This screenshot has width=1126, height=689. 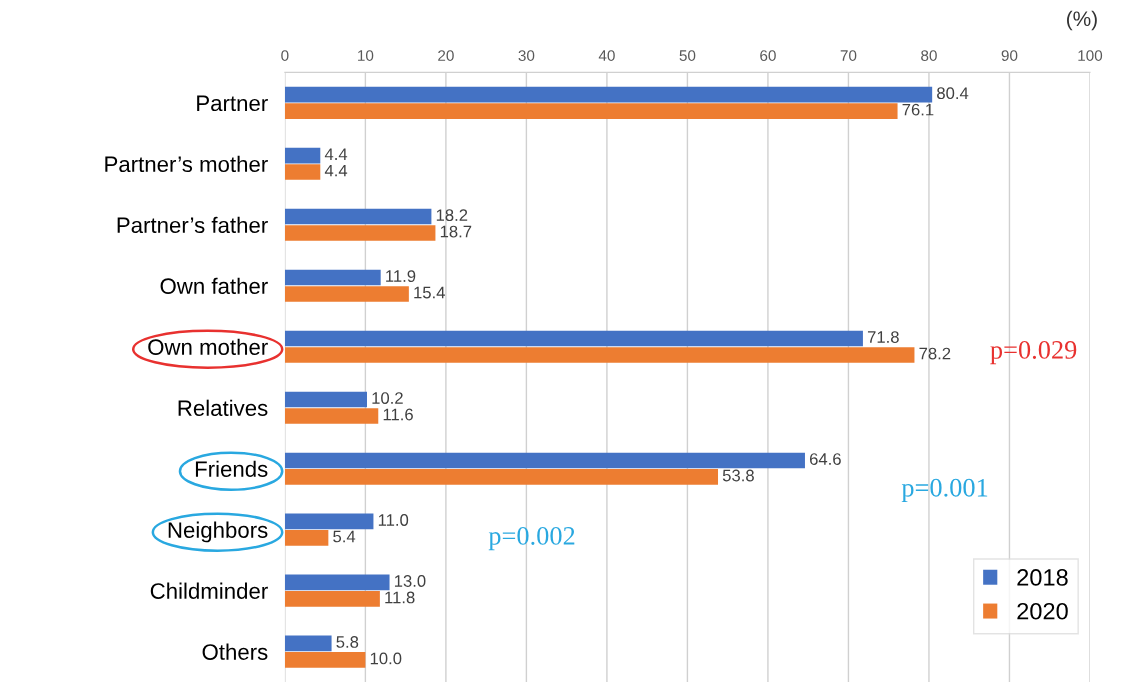 What do you see at coordinates (531, 539) in the screenshot?
I see `annotation: p=0.002` at bounding box center [531, 539].